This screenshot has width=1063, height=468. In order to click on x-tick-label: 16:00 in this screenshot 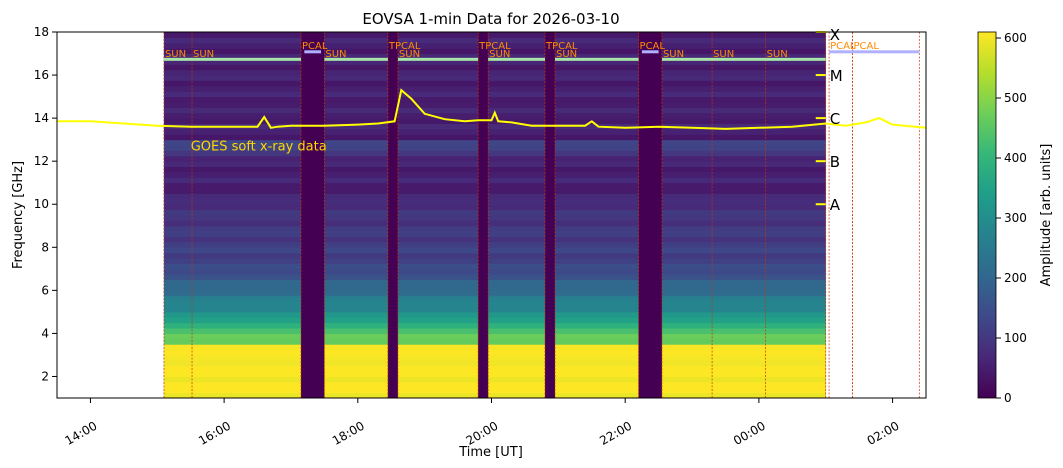, I will do `click(214, 433)`.